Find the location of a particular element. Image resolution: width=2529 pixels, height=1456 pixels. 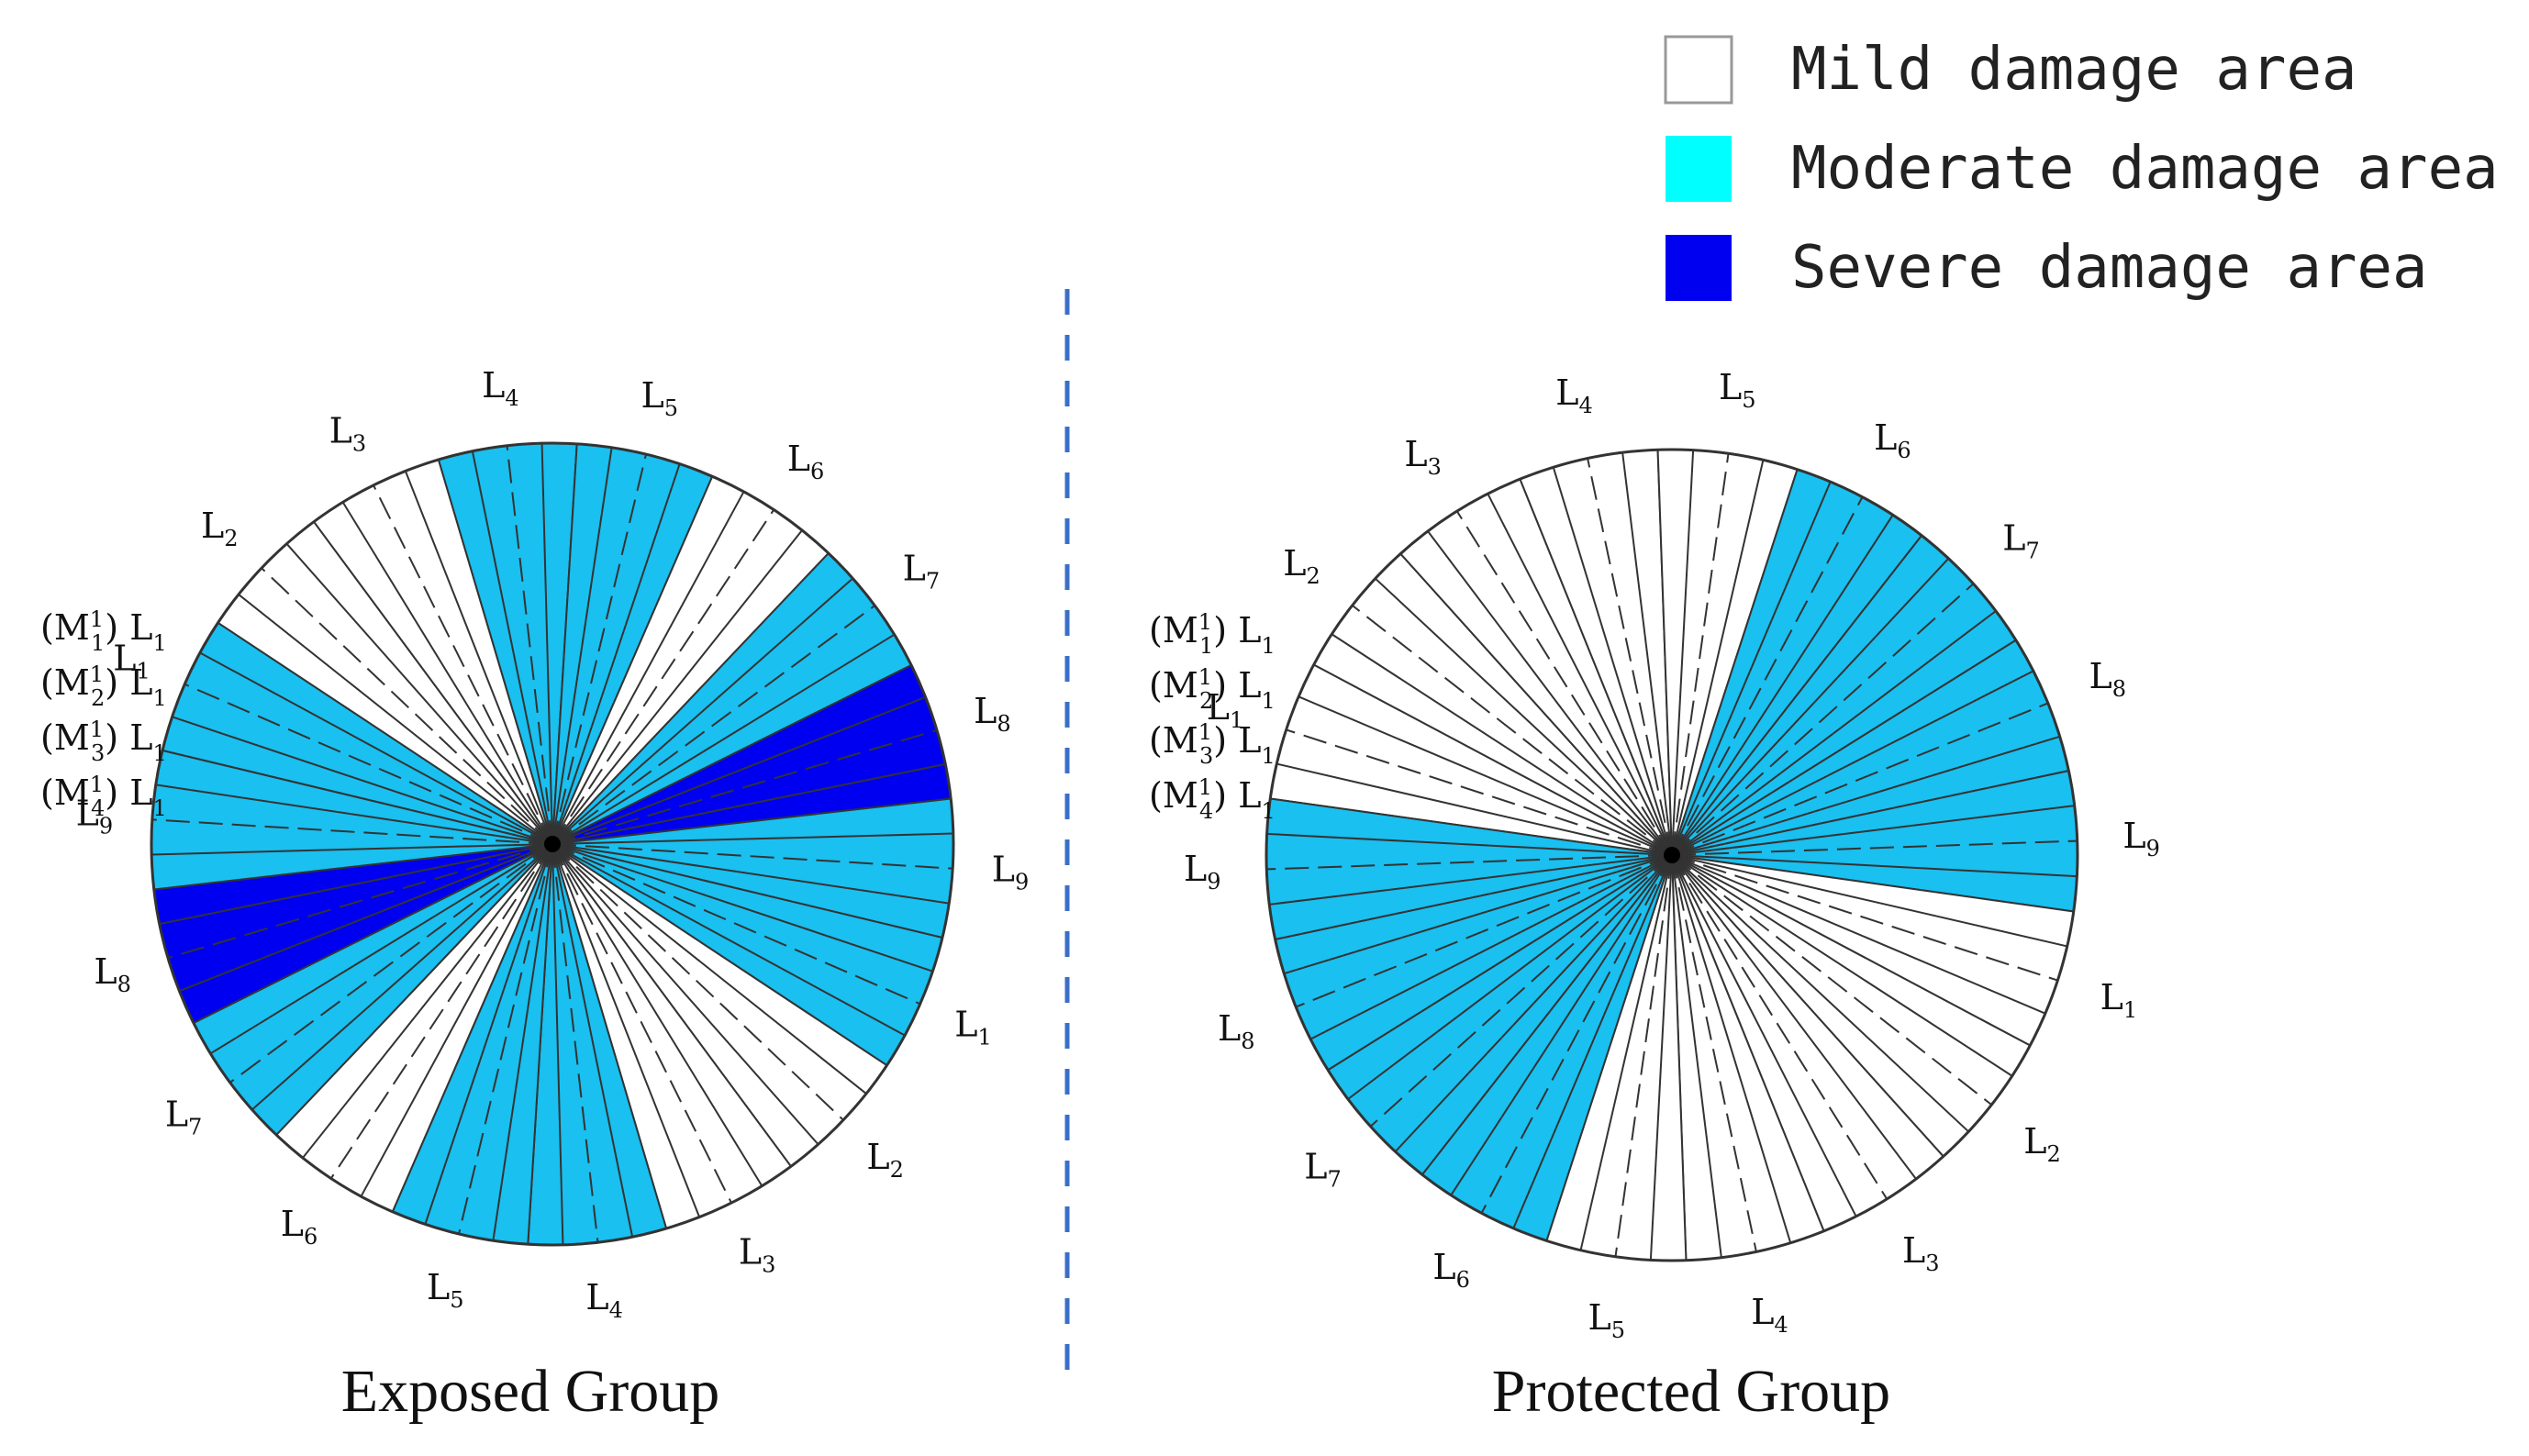

legend-swatch-mild is located at coordinates (1698, 70).